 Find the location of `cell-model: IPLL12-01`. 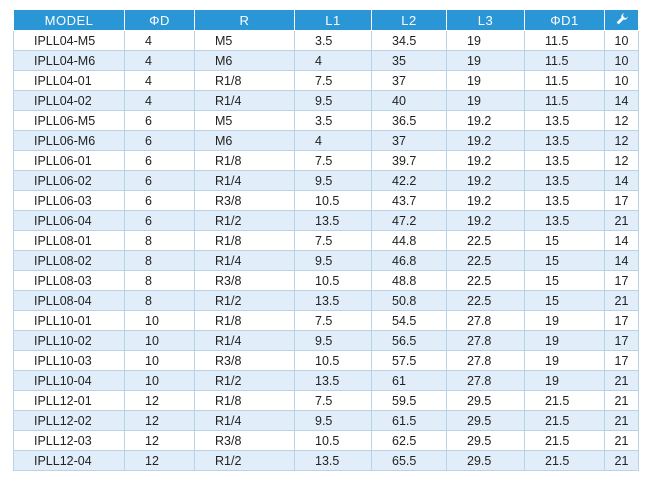

cell-model: IPLL12-01 is located at coordinates (69, 400).